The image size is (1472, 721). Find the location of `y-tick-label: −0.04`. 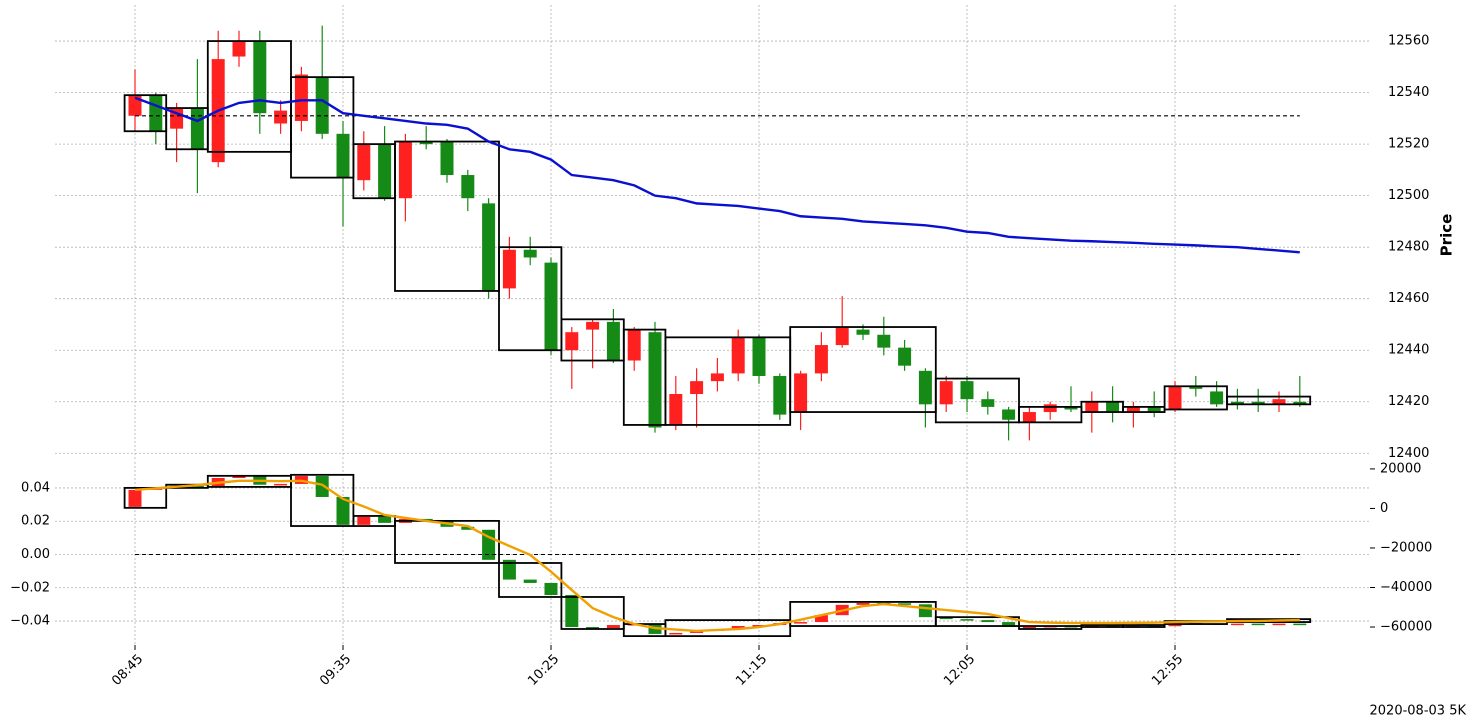

y-tick-label: −0.04 is located at coordinates (30, 621).